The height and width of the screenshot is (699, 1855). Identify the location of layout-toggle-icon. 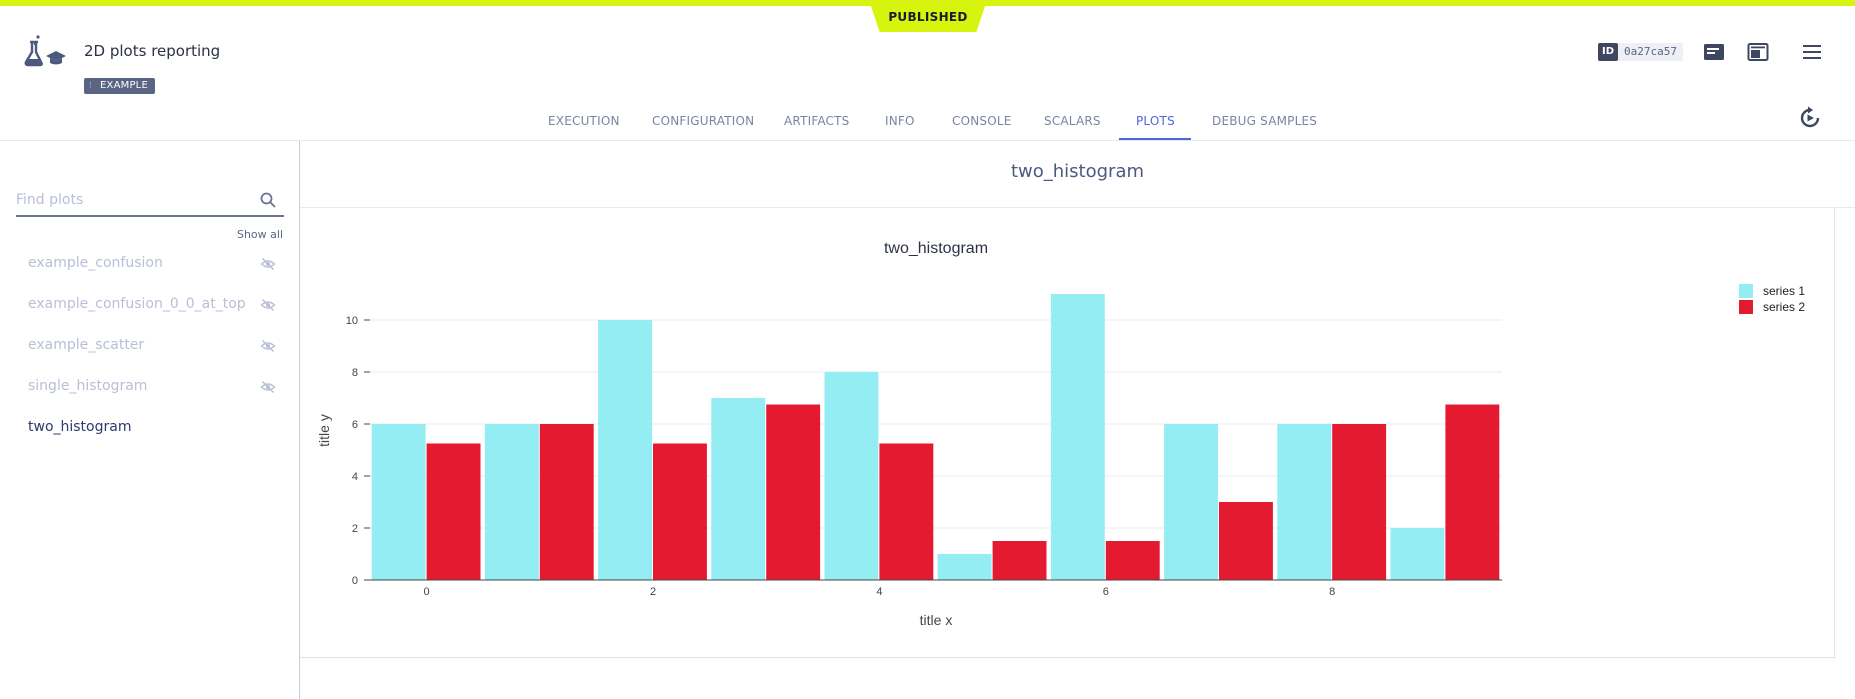
(1758, 52).